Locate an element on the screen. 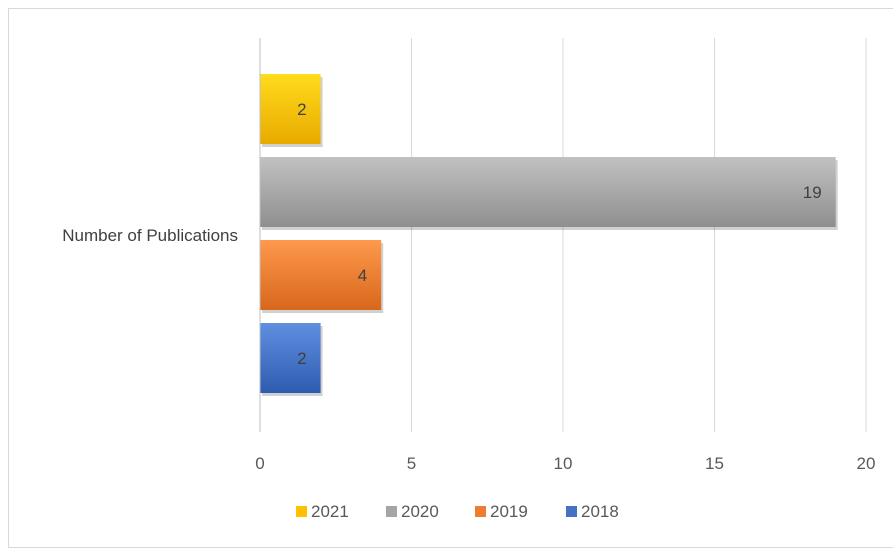 Image resolution: width=893 pixels, height=548 pixels. data-label-2018: 2 is located at coordinates (301, 358).